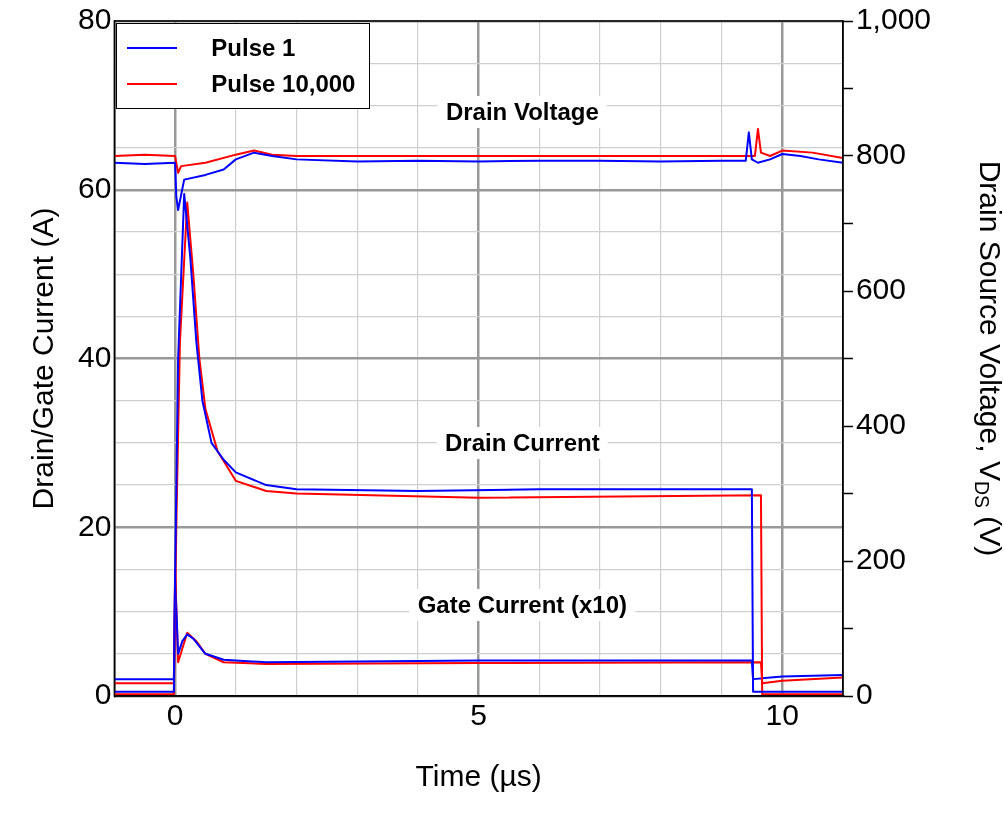  Describe the element at coordinates (94, 356) in the screenshot. I see `y-tick-label: 40` at that location.